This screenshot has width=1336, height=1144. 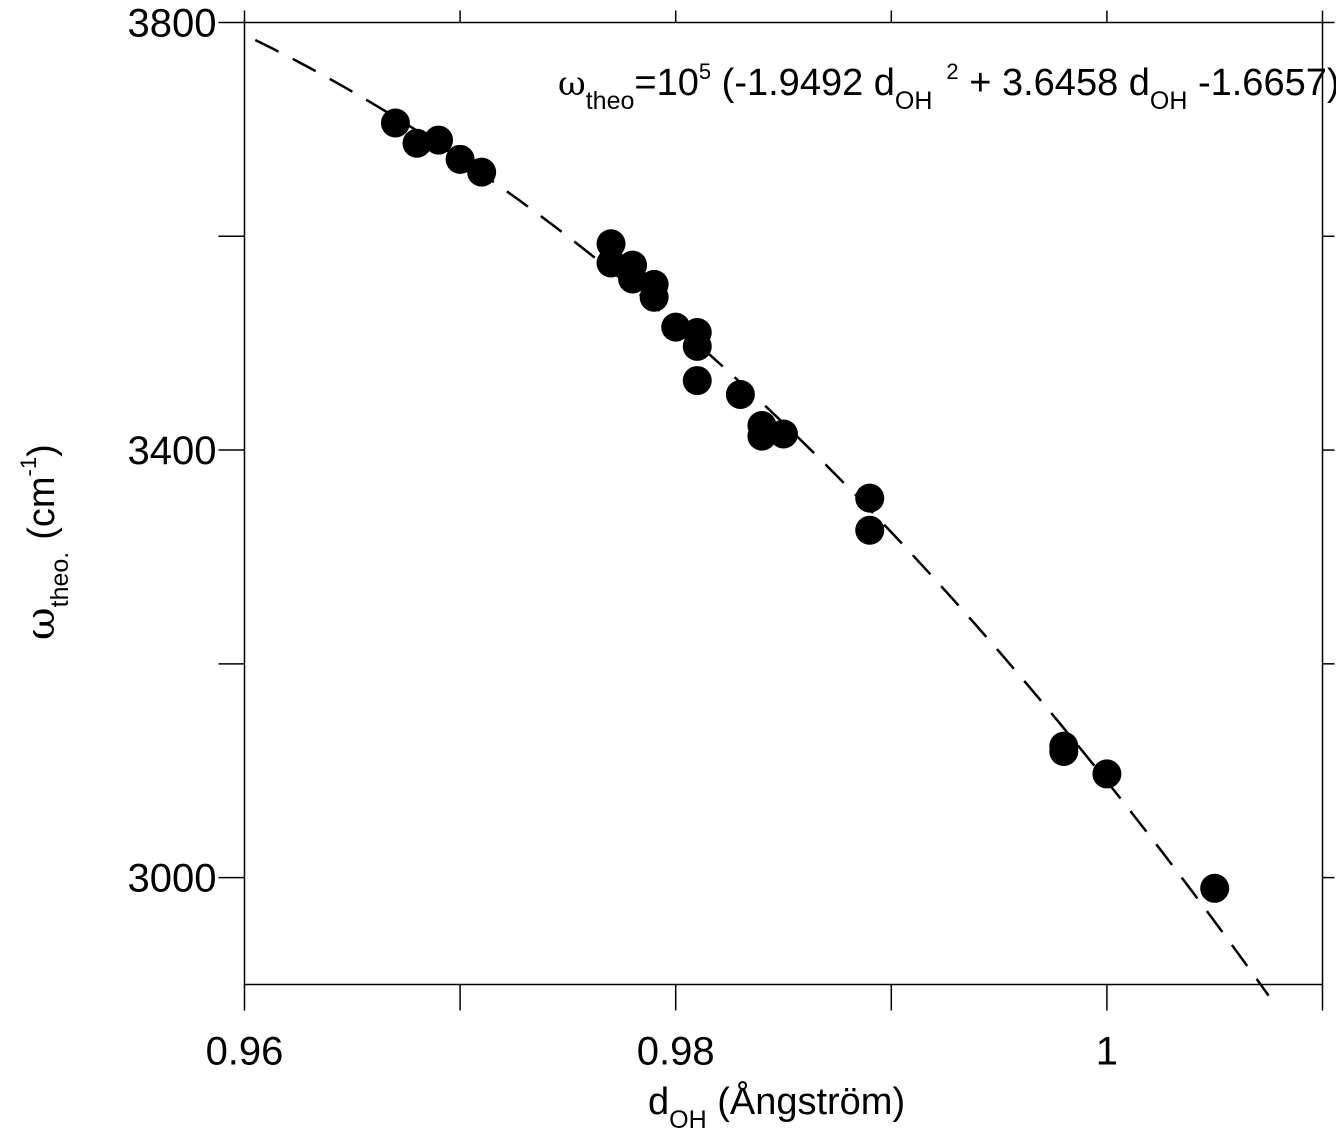 I want to click on x-tick-label: 0.98, so click(x=676, y=1052).